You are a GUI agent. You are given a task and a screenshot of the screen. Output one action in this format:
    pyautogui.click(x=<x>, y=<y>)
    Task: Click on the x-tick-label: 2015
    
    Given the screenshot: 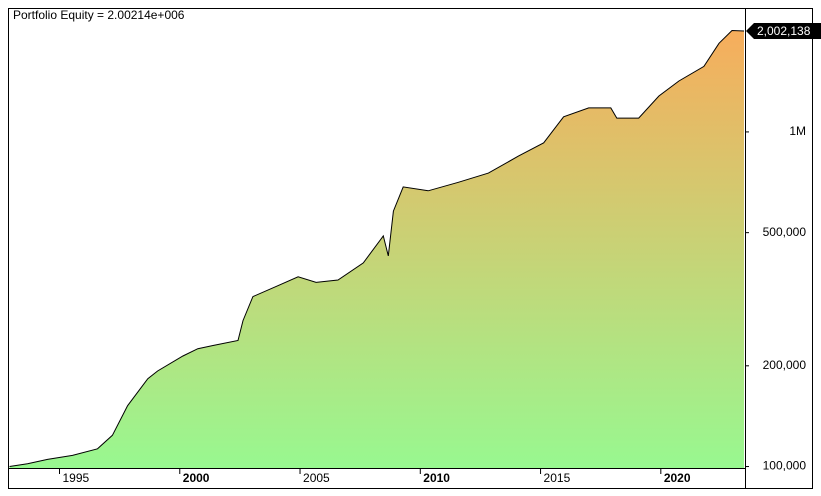 What is the action you would take?
    pyautogui.click(x=557, y=478)
    